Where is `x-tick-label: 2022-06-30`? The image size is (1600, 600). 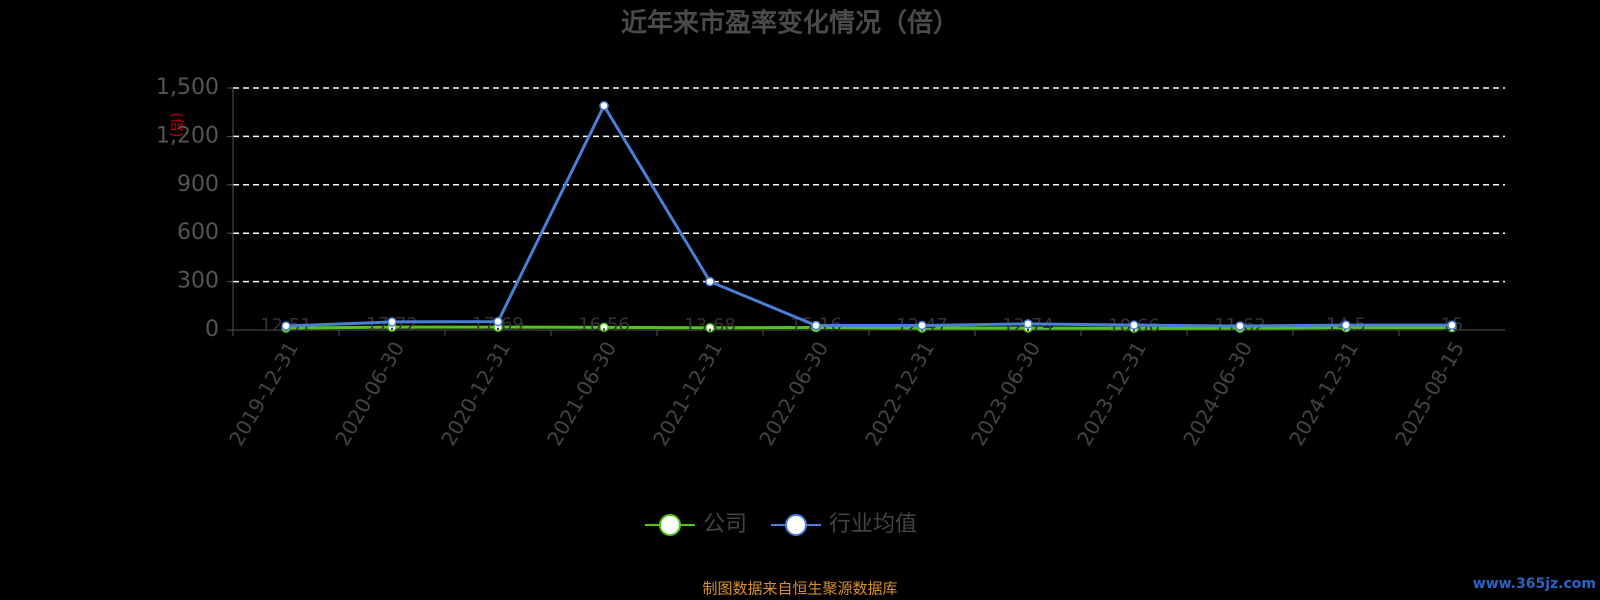
x-tick-label: 2022-06-30 is located at coordinates (793, 393).